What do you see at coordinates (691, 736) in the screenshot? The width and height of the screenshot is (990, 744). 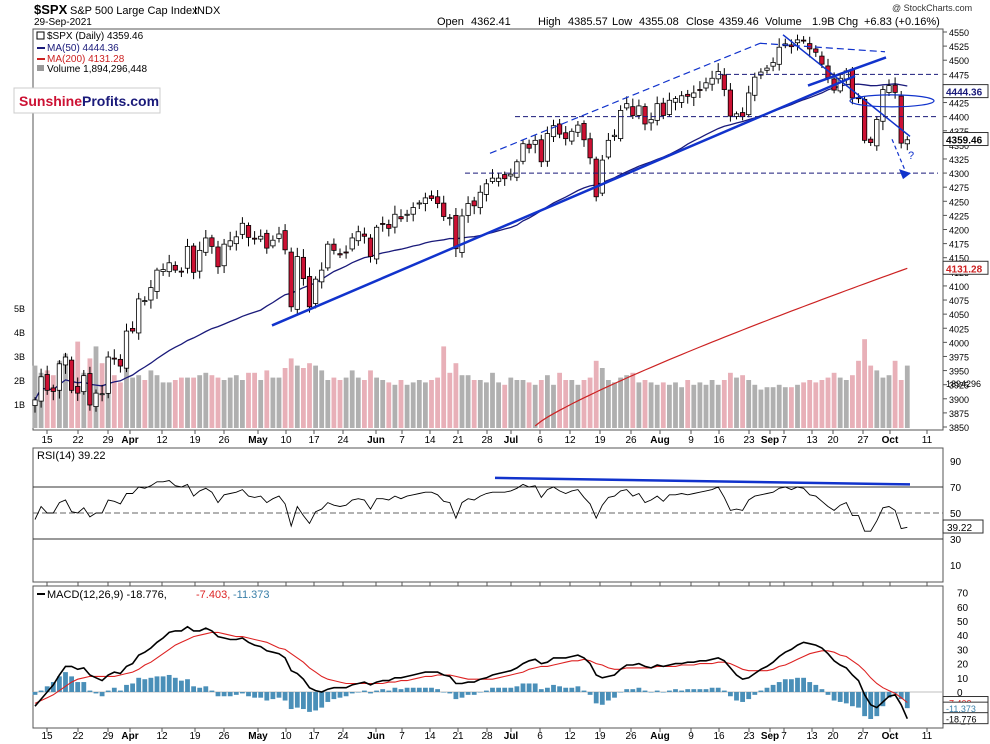 I see `x-tick-label-bottom: 9` at bounding box center [691, 736].